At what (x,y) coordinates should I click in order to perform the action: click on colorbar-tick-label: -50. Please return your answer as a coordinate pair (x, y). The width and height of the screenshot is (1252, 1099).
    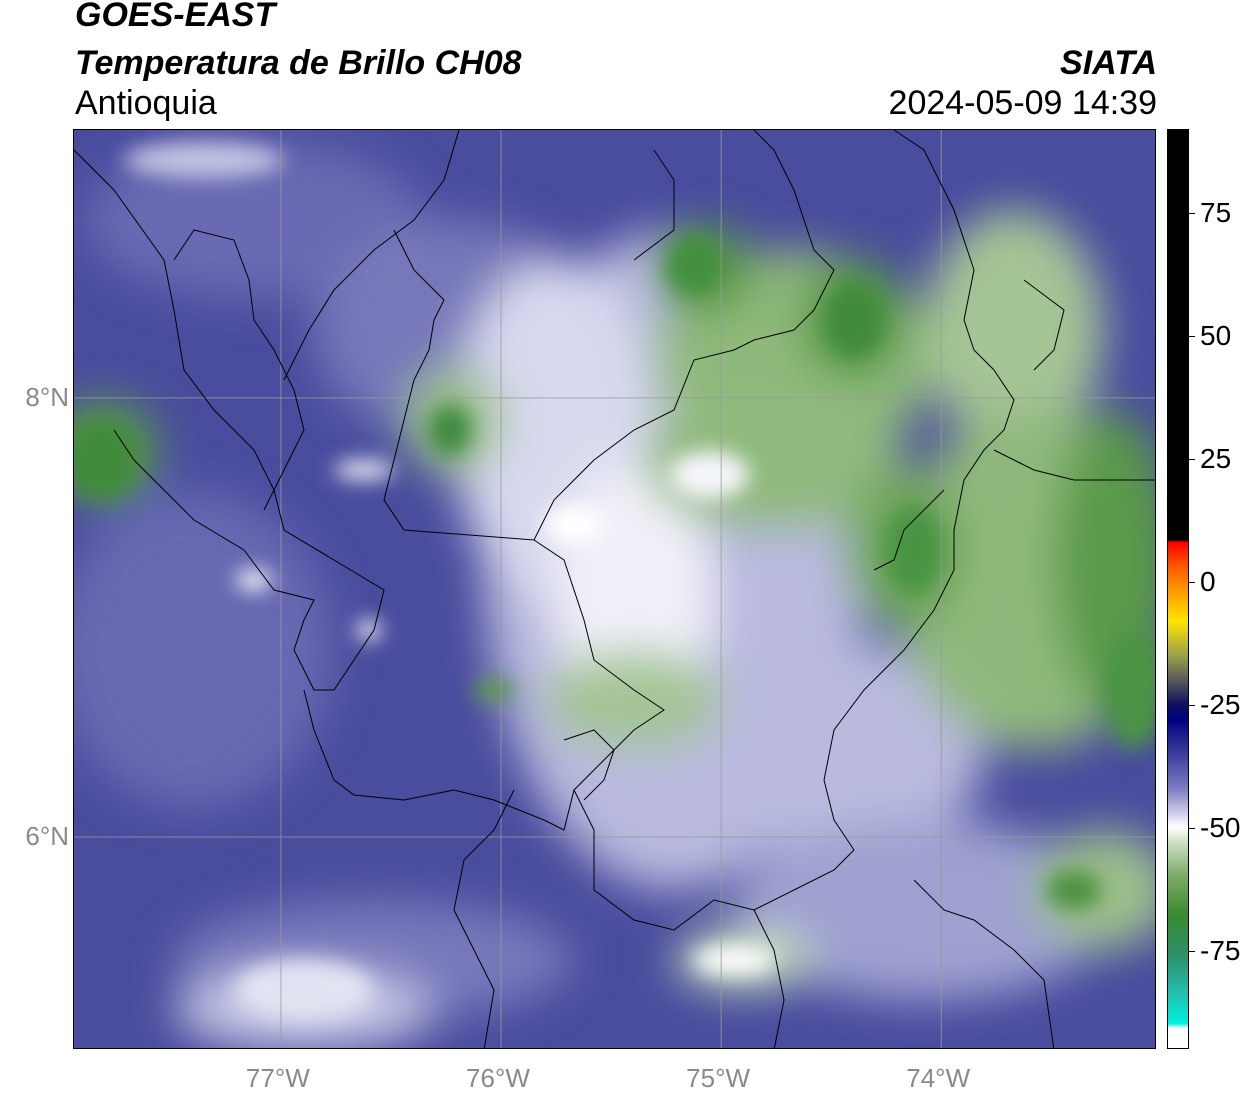
    Looking at the image, I should click on (1220, 827).